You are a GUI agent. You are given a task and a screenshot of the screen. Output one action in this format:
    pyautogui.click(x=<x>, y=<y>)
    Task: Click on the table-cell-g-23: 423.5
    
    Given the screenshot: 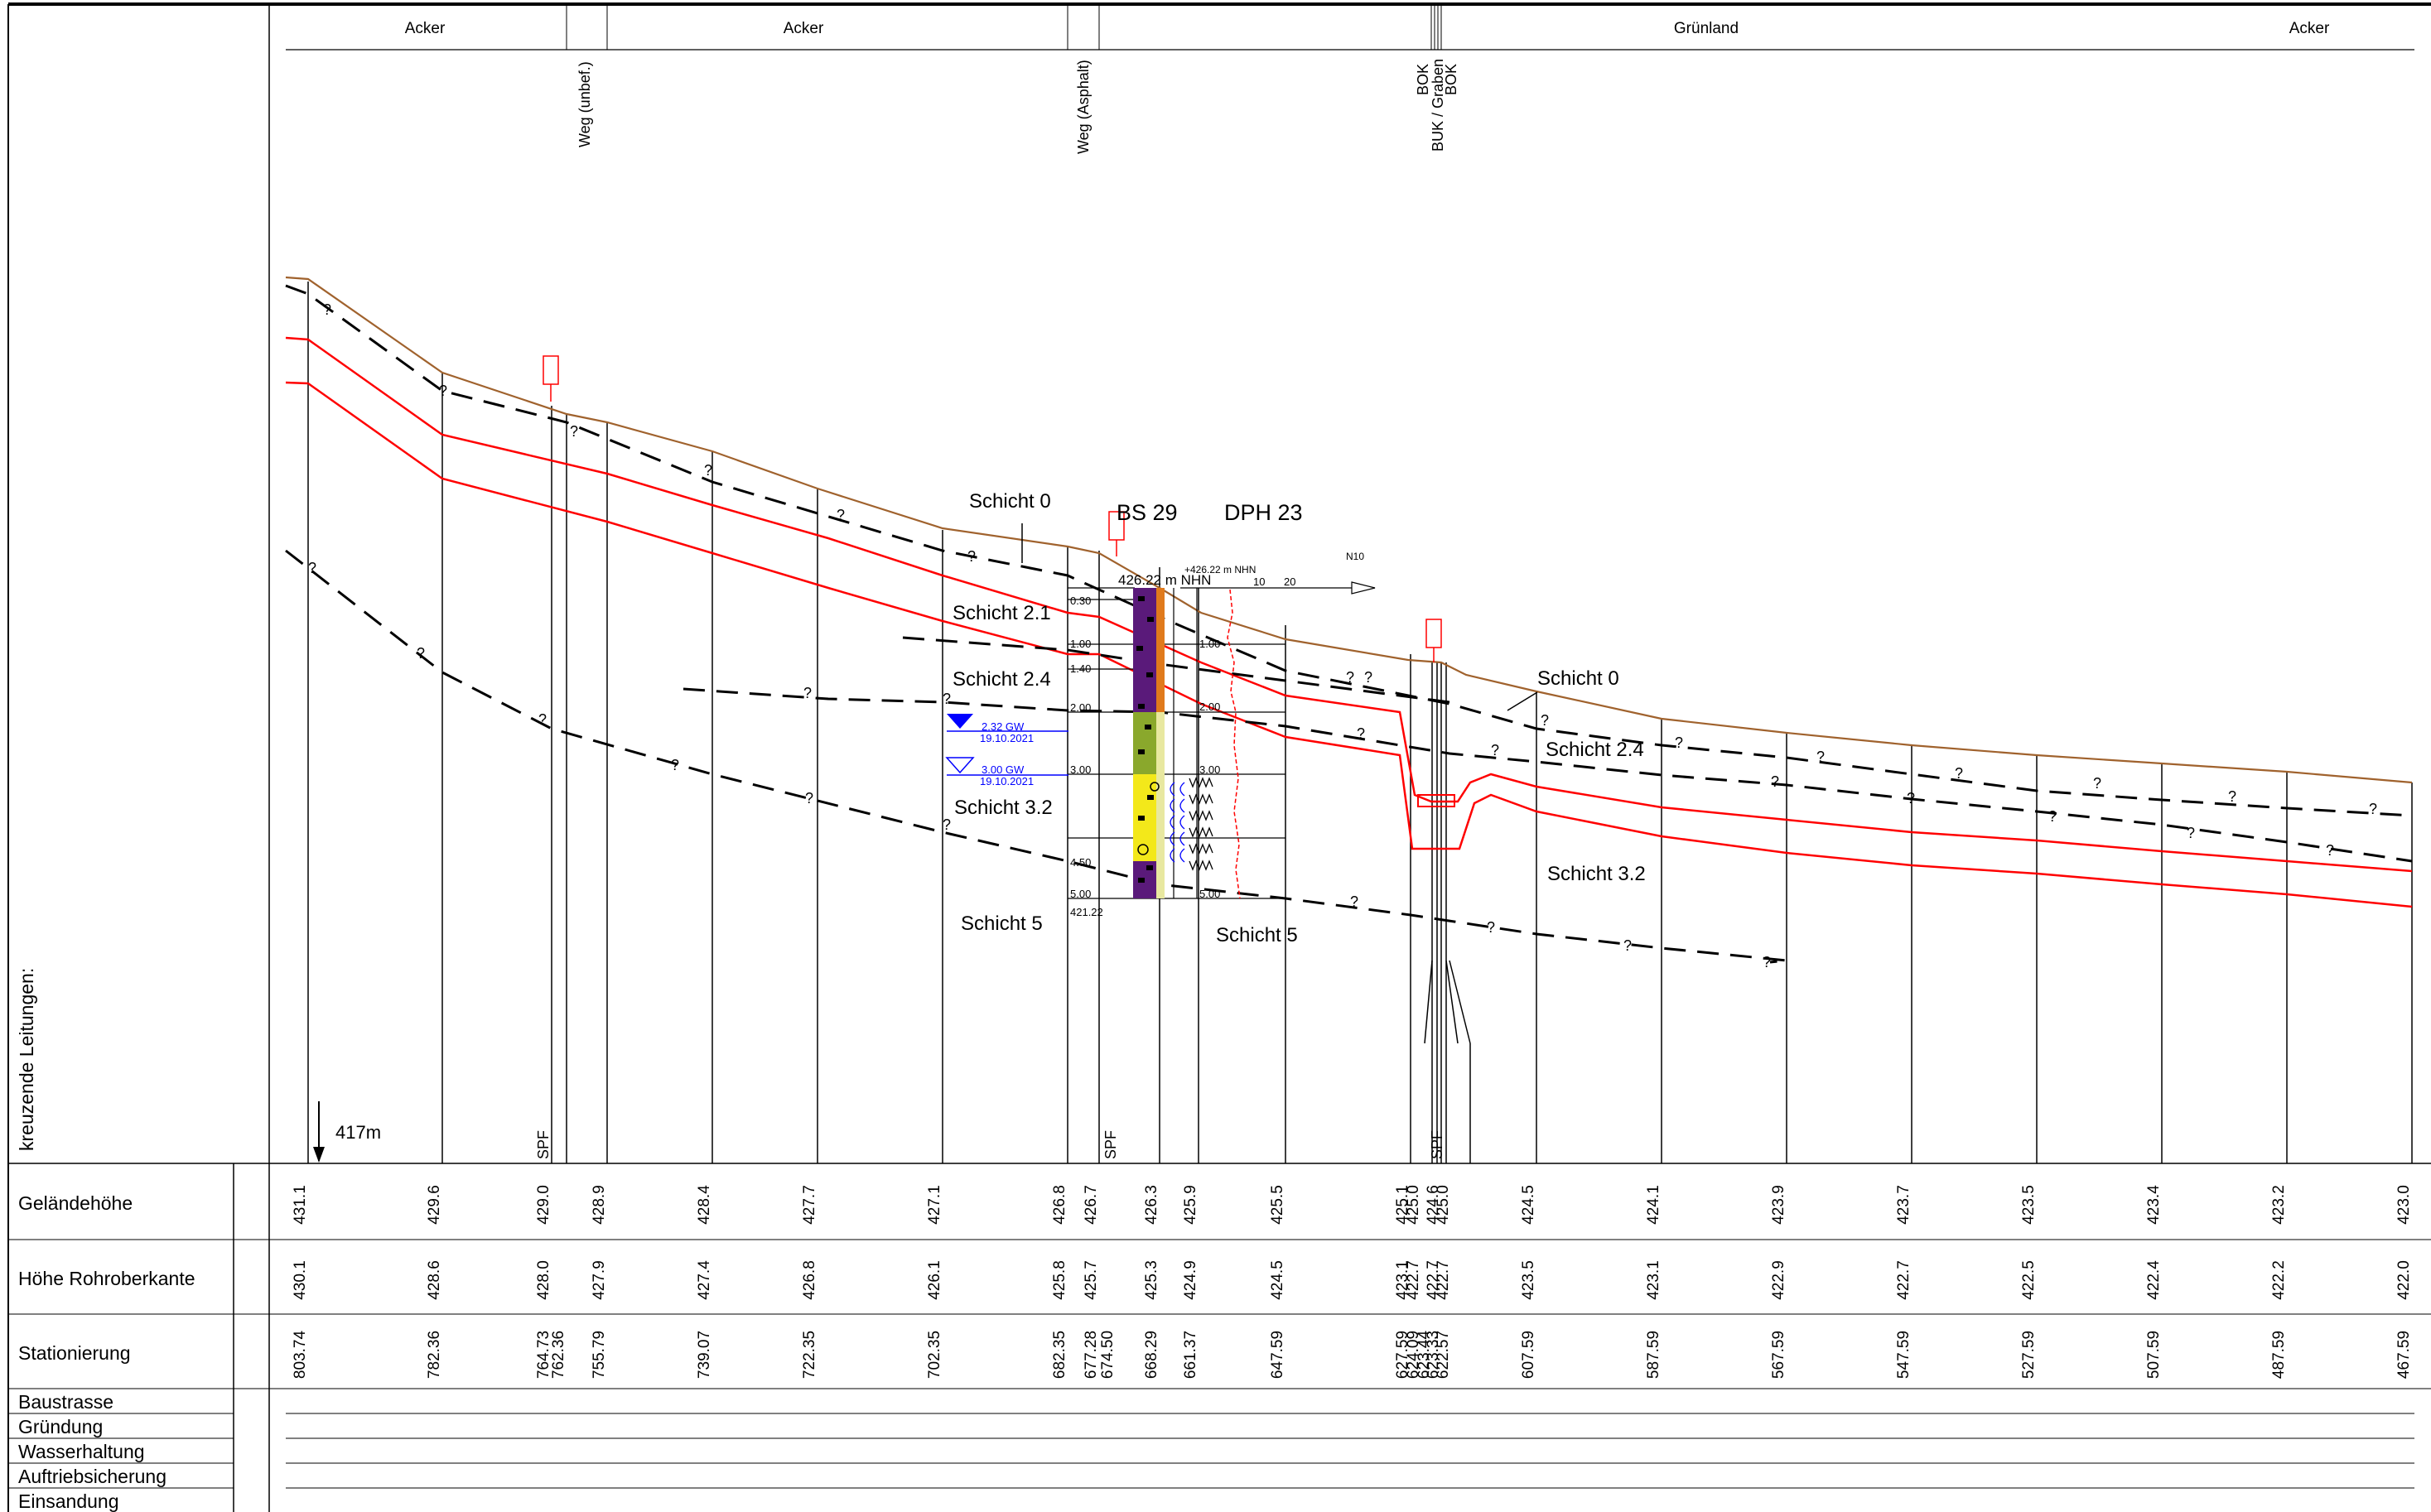 What is the action you would take?
    pyautogui.click(x=2029, y=1205)
    